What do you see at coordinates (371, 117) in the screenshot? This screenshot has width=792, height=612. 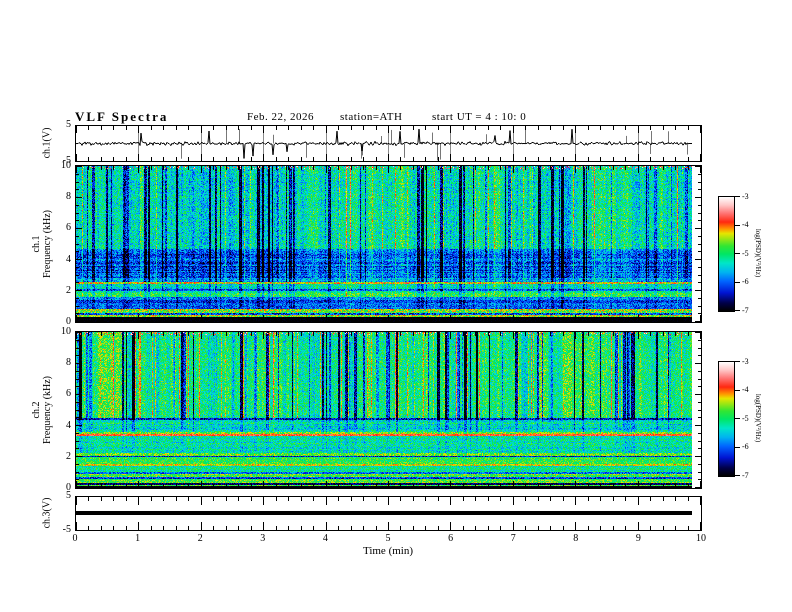 I see `header-station: station=ATH` at bounding box center [371, 117].